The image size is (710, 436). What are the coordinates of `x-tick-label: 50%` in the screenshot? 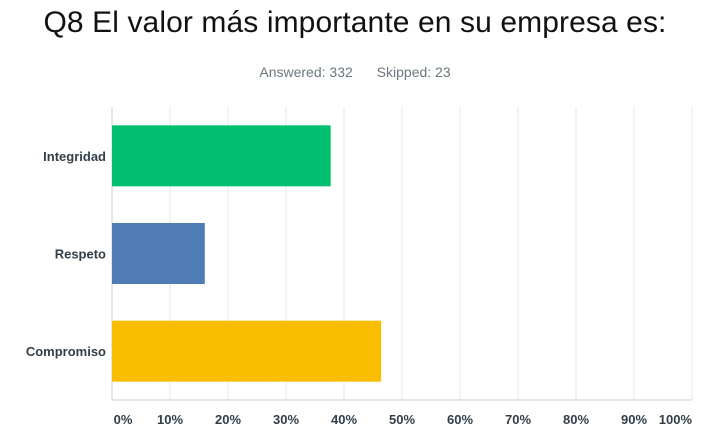 It's located at (402, 419).